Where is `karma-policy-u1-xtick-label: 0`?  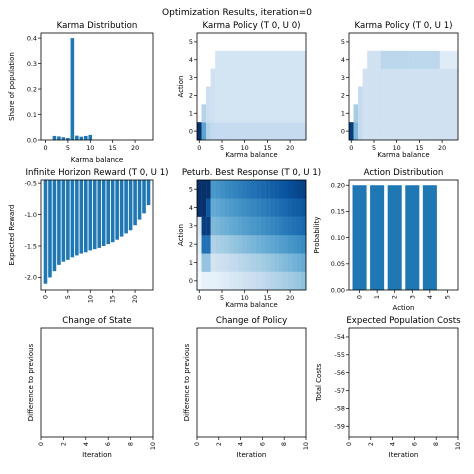
karma-policy-u1-xtick-label: 0 is located at coordinates (351, 148).